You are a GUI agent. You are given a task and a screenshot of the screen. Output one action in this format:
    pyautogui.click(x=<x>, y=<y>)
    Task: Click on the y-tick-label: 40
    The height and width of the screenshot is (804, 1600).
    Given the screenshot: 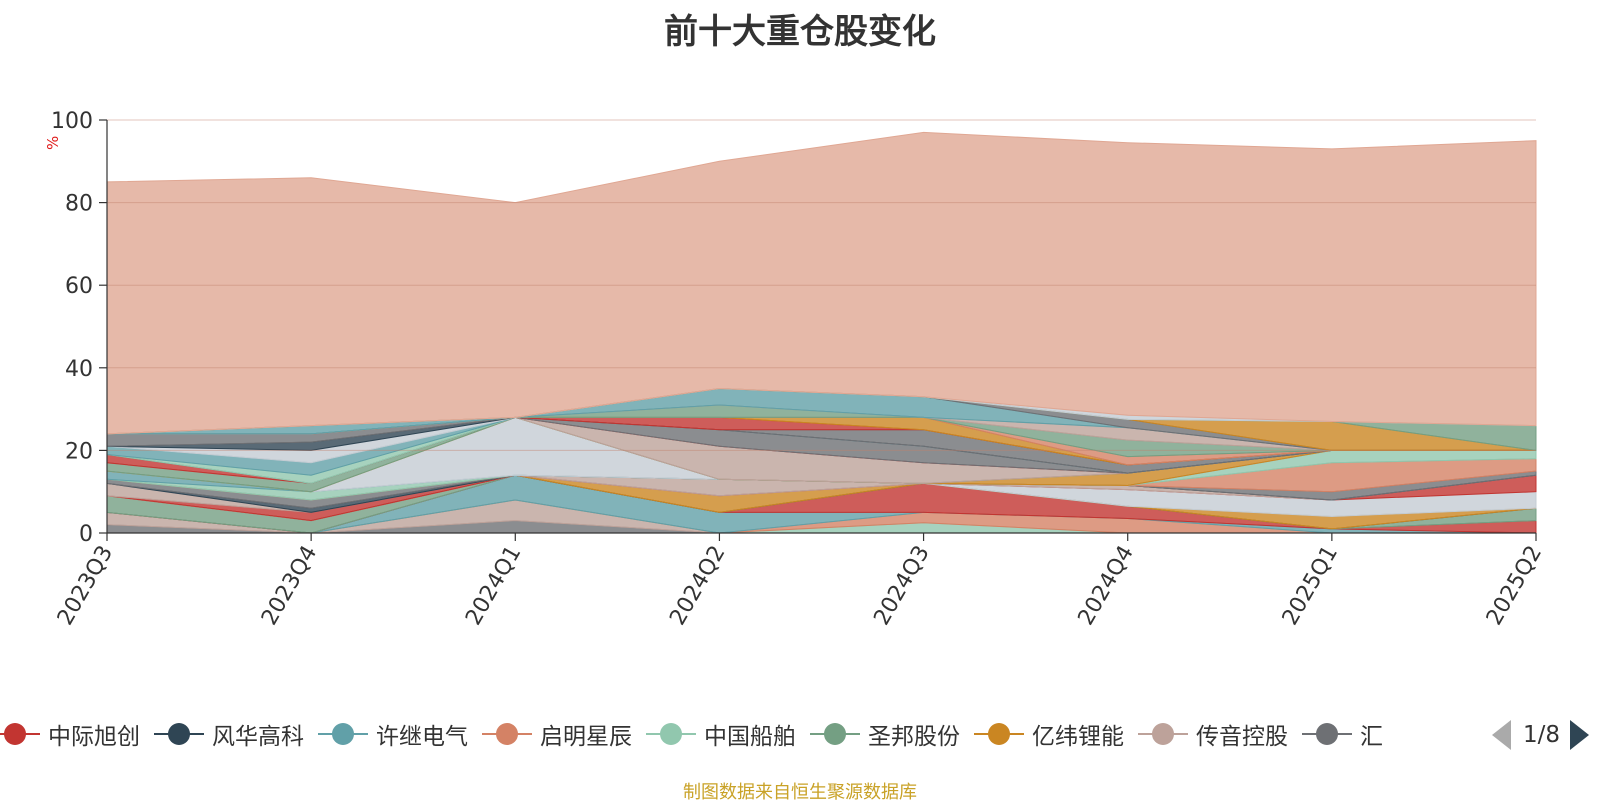 What is the action you would take?
    pyautogui.click(x=79, y=369)
    